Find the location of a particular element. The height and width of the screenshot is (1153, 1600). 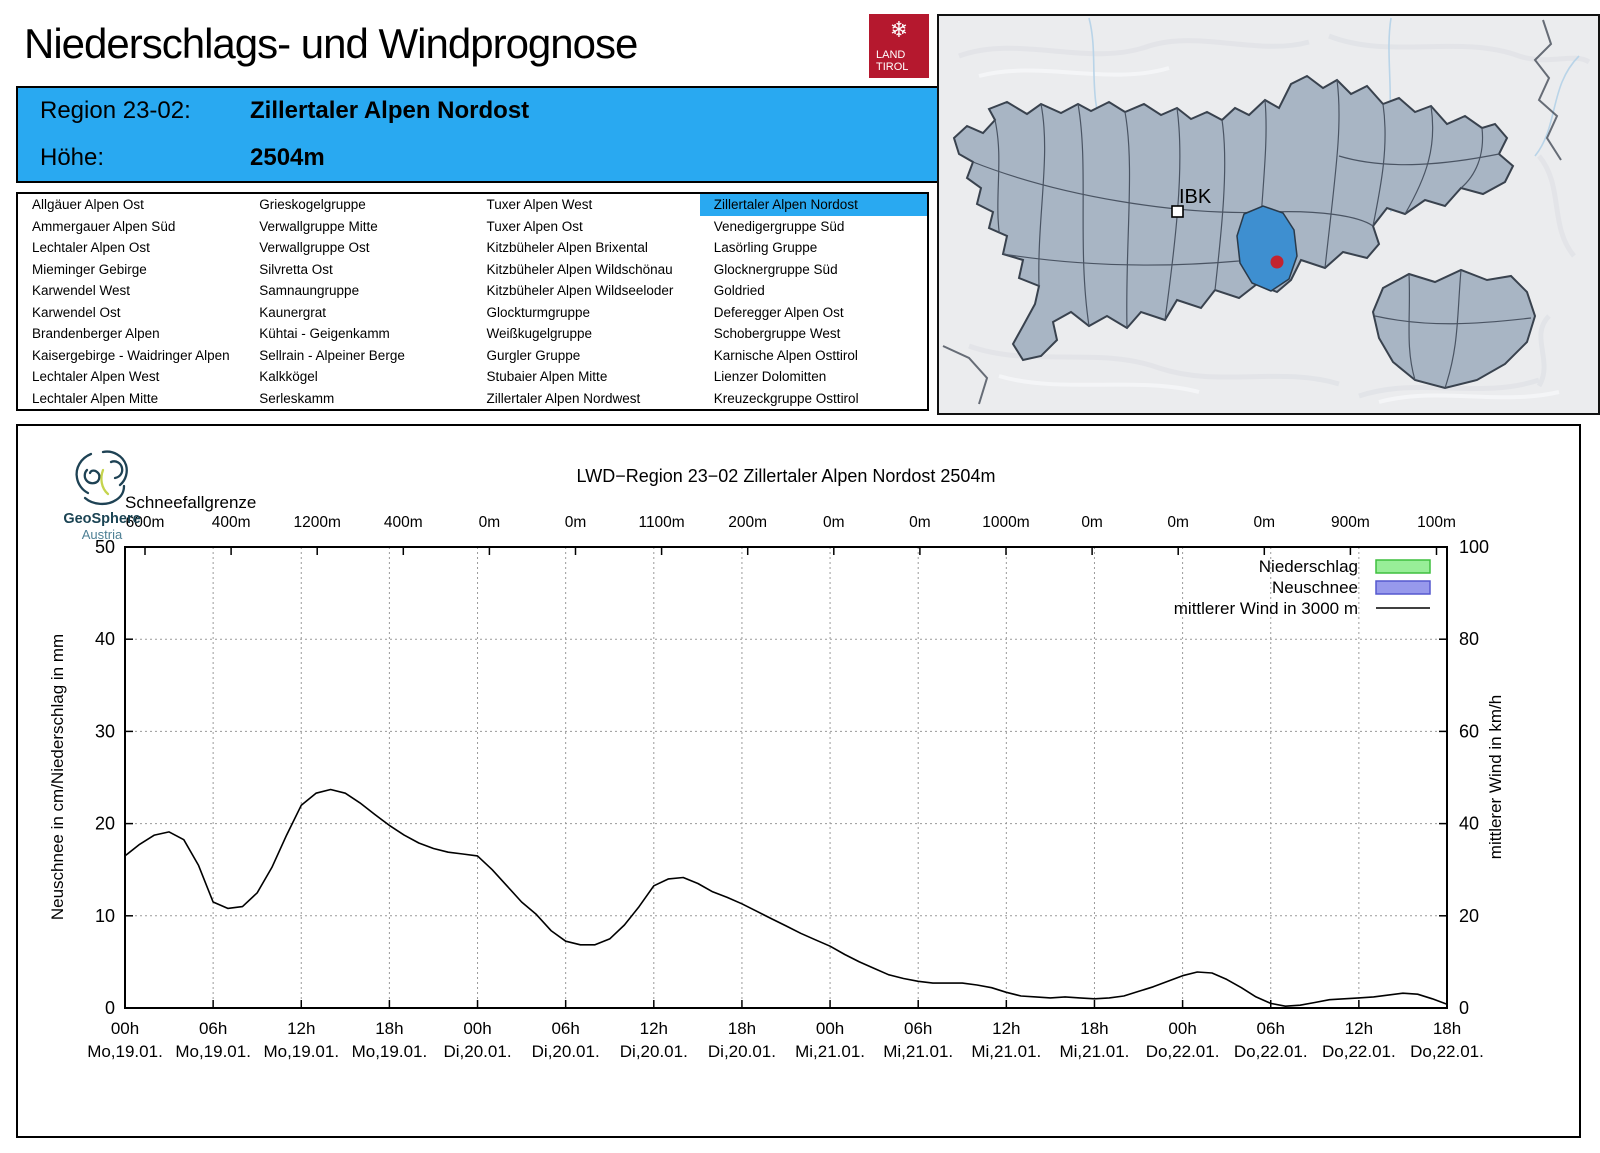

region-list-item: Verwallgruppe Mitte is located at coordinates (318, 226).